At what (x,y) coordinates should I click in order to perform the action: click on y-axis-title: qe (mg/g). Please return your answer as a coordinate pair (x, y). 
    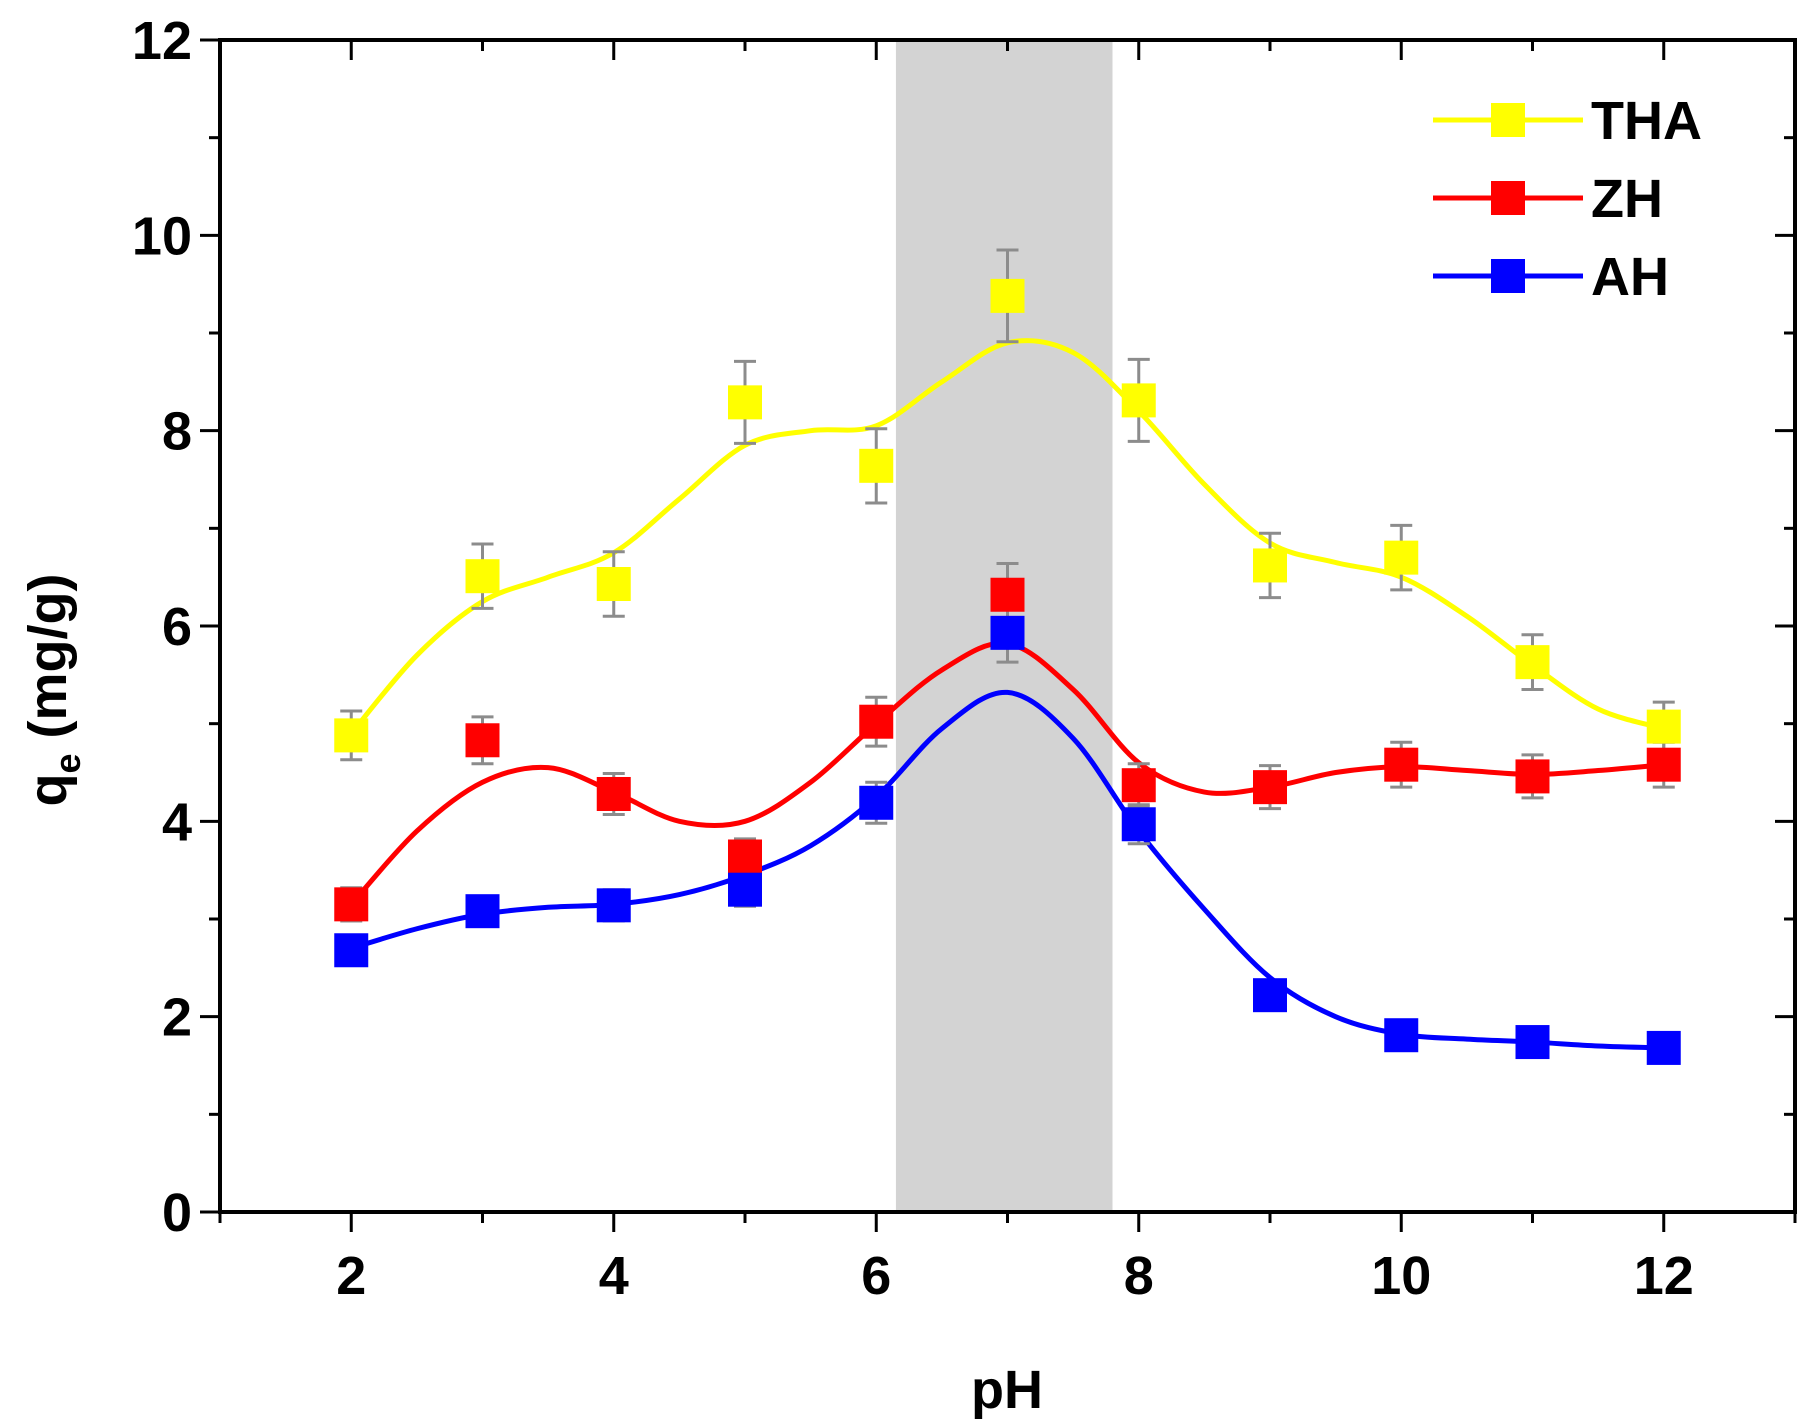
    Looking at the image, I should click on (53, 690).